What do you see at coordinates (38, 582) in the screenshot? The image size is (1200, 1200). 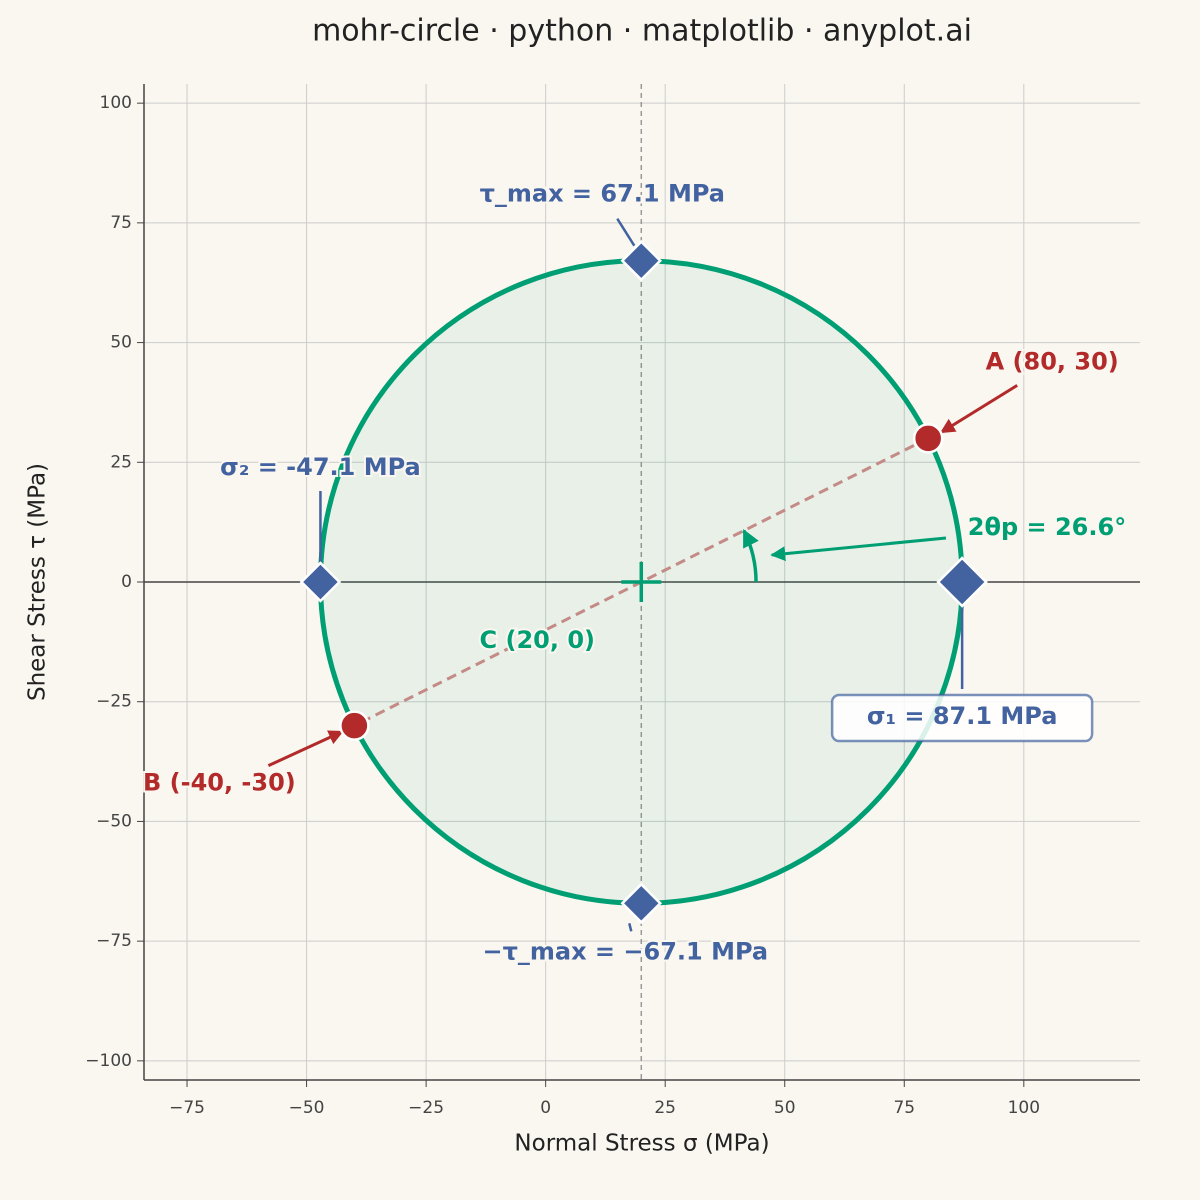 I see `y-axis-label: Shear Stress τ (MPa)` at bounding box center [38, 582].